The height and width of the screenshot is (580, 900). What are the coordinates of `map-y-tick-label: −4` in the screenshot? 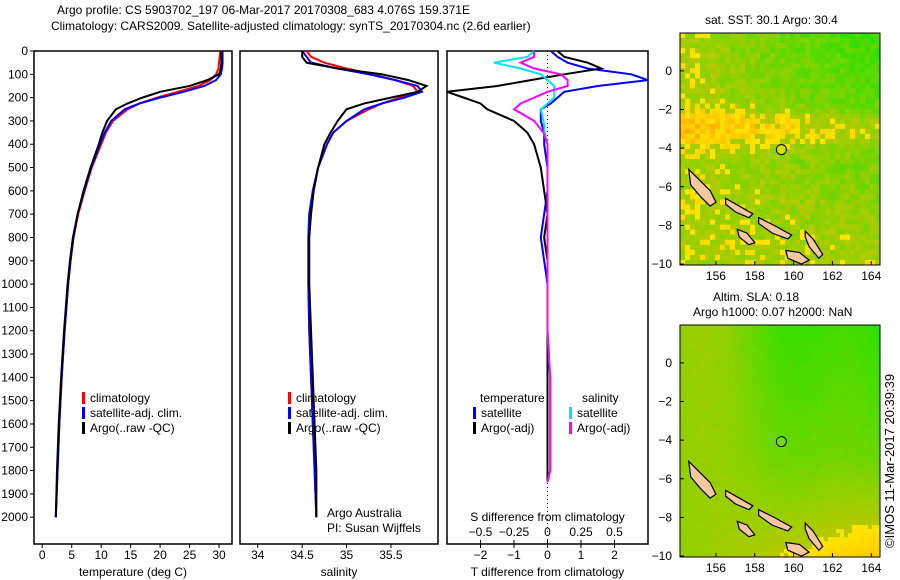 It's located at (665, 440).